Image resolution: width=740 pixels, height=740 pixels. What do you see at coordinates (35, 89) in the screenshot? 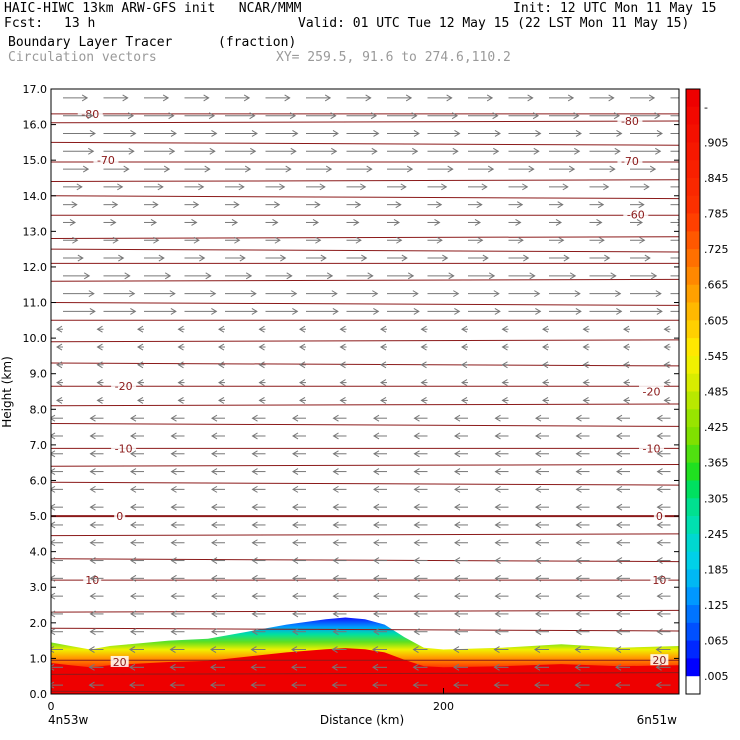
I see `y-tick-label: 17.0` at bounding box center [35, 89].